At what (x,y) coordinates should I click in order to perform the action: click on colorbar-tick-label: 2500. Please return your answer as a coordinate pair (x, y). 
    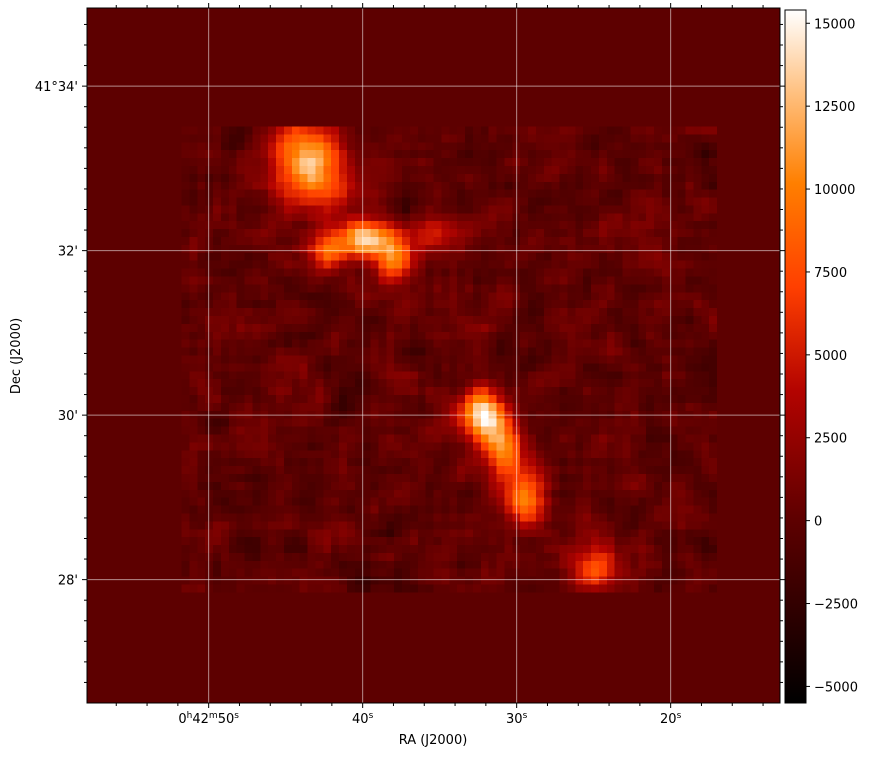
    Looking at the image, I should click on (830, 439).